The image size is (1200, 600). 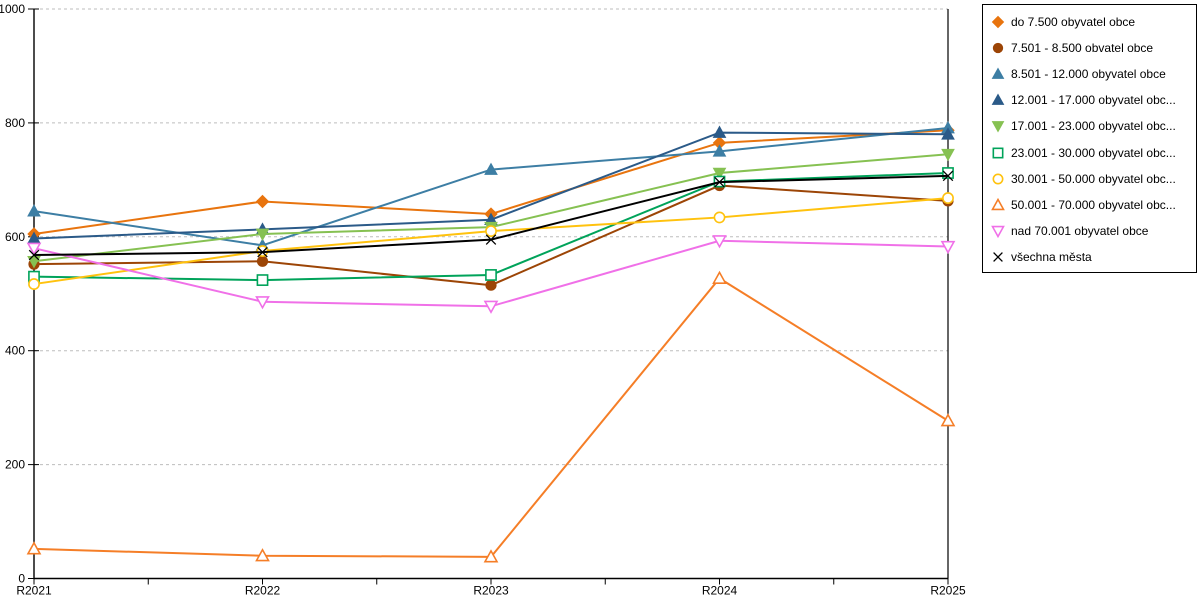 What do you see at coordinates (12, 9) in the screenshot?
I see `y-axis-label: 1000` at bounding box center [12, 9].